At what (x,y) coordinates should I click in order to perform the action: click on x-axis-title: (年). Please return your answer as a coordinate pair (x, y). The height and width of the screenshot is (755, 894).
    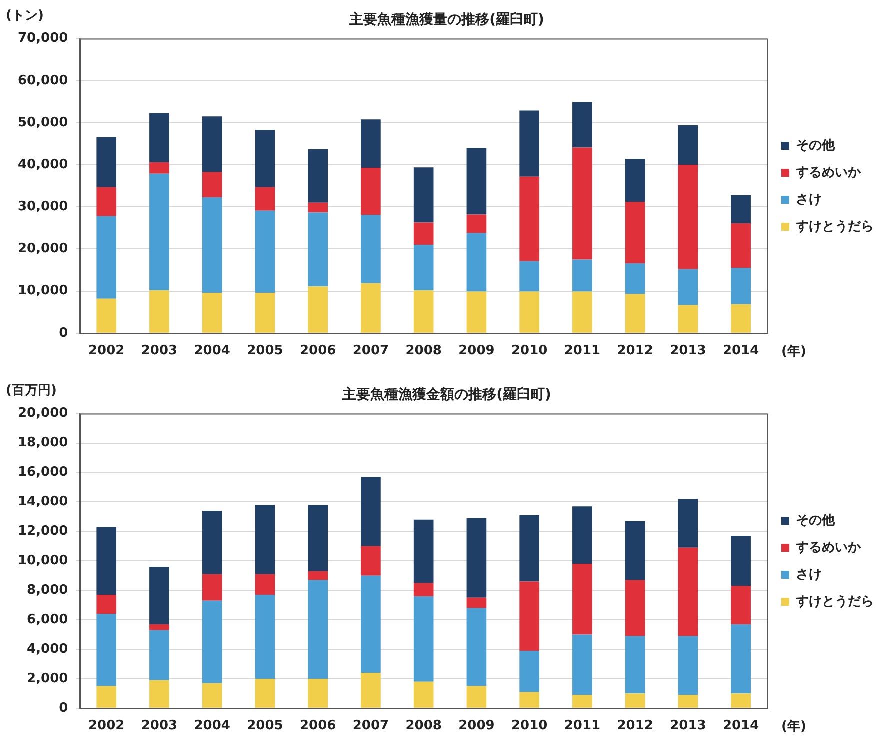
    Looking at the image, I should click on (794, 726).